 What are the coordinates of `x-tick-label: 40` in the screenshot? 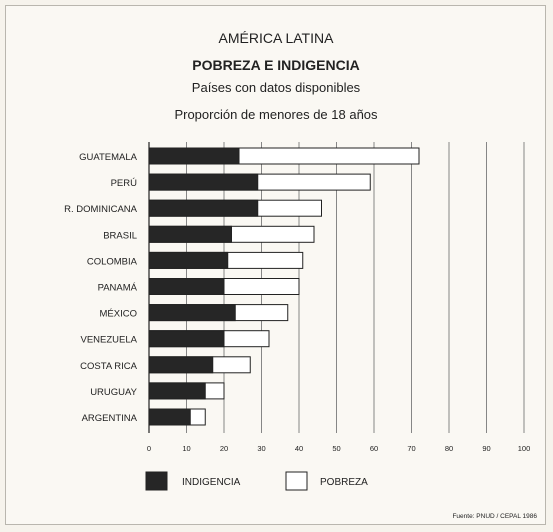 It's located at (299, 448).